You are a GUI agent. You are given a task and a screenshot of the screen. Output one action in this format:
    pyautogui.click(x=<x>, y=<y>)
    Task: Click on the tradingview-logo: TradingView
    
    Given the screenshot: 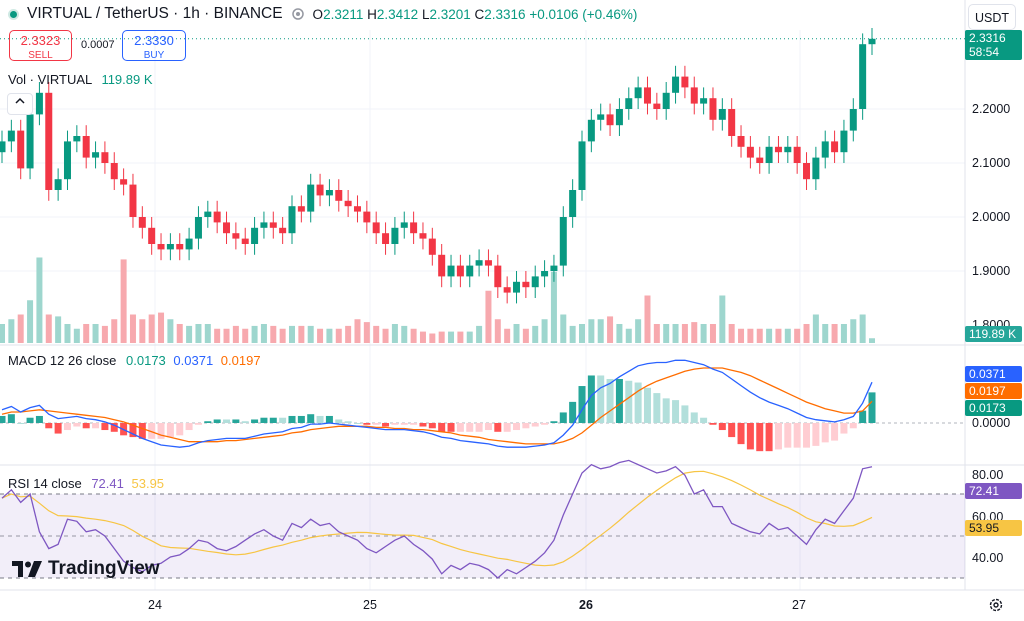 What is the action you would take?
    pyautogui.click(x=86, y=569)
    